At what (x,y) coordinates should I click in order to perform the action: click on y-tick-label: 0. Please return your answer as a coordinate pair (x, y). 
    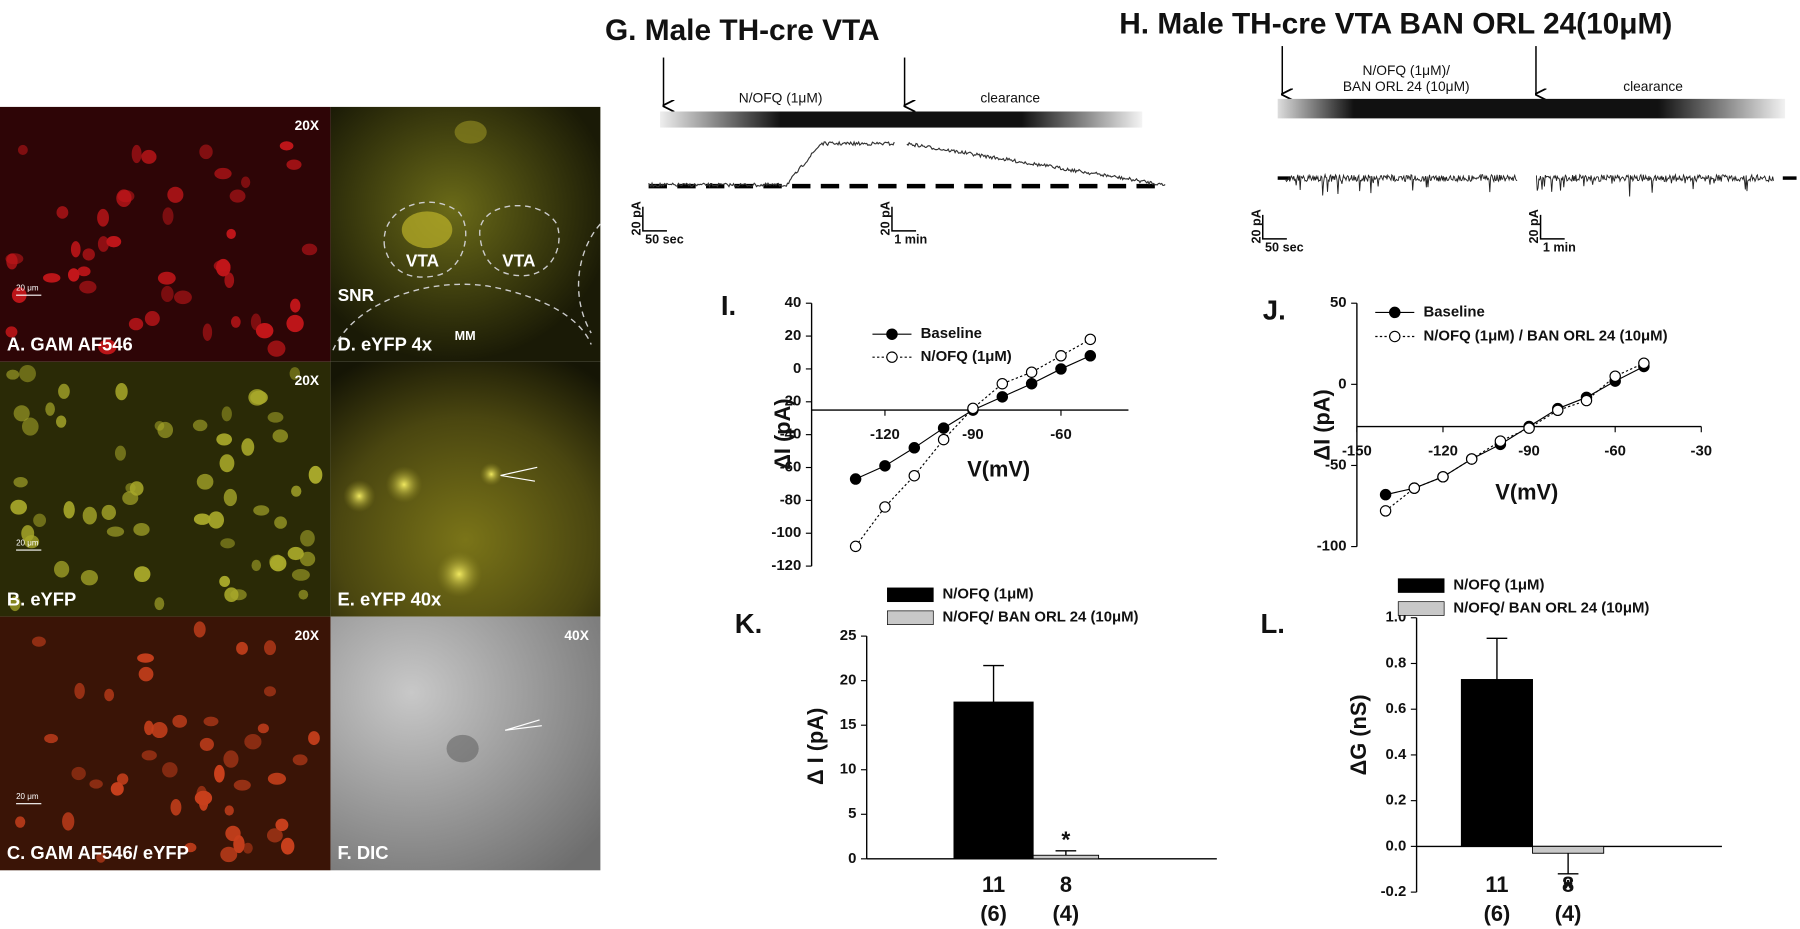
    Looking at the image, I should click on (852, 858).